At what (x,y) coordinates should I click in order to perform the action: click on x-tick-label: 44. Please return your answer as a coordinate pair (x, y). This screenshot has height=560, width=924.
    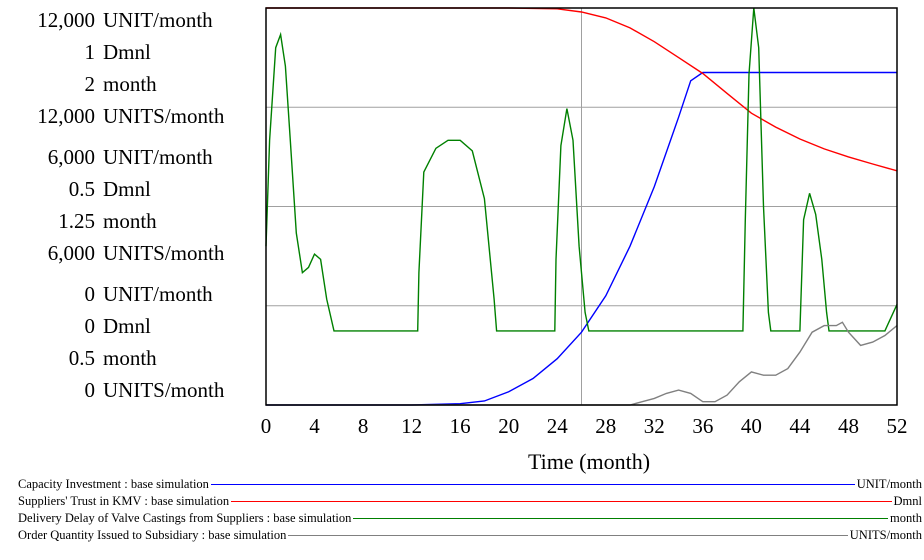
    Looking at the image, I should click on (800, 426).